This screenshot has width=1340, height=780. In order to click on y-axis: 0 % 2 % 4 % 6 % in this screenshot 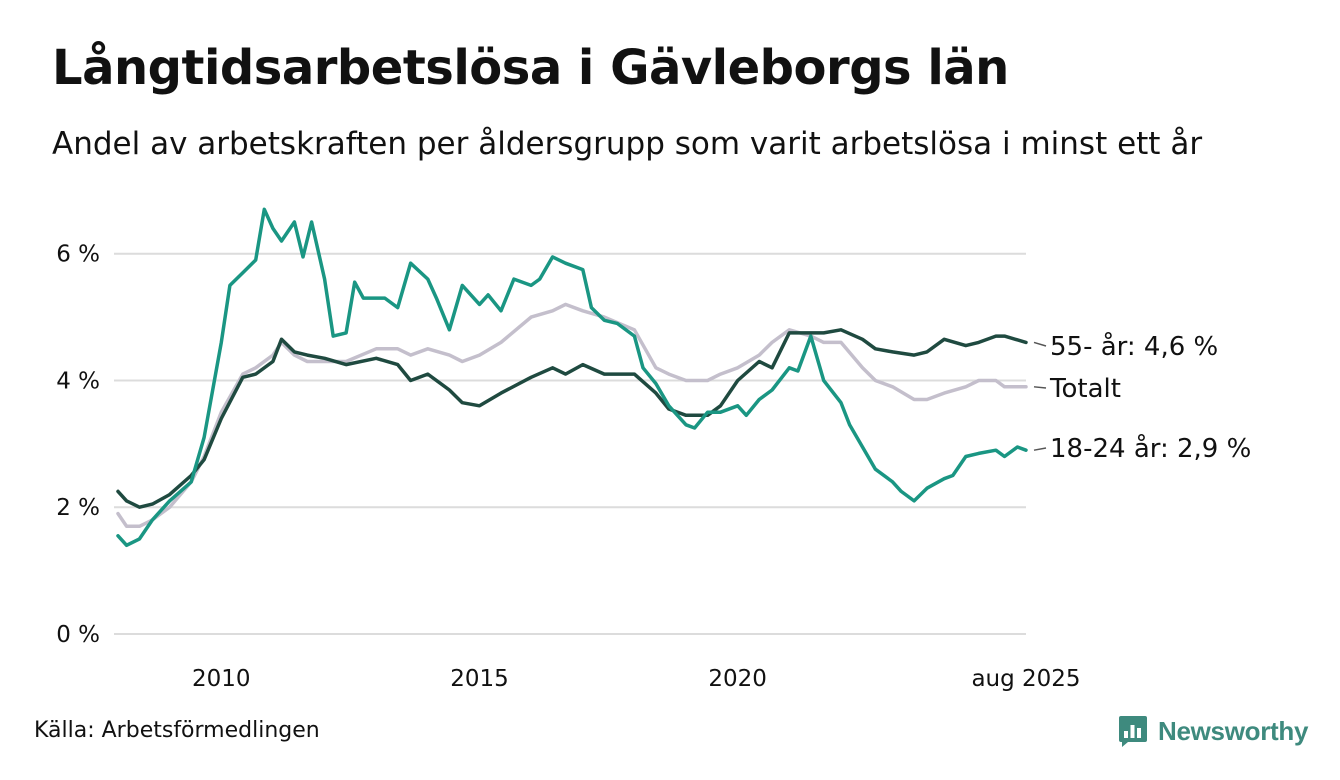, I will do `click(78, 445)`.